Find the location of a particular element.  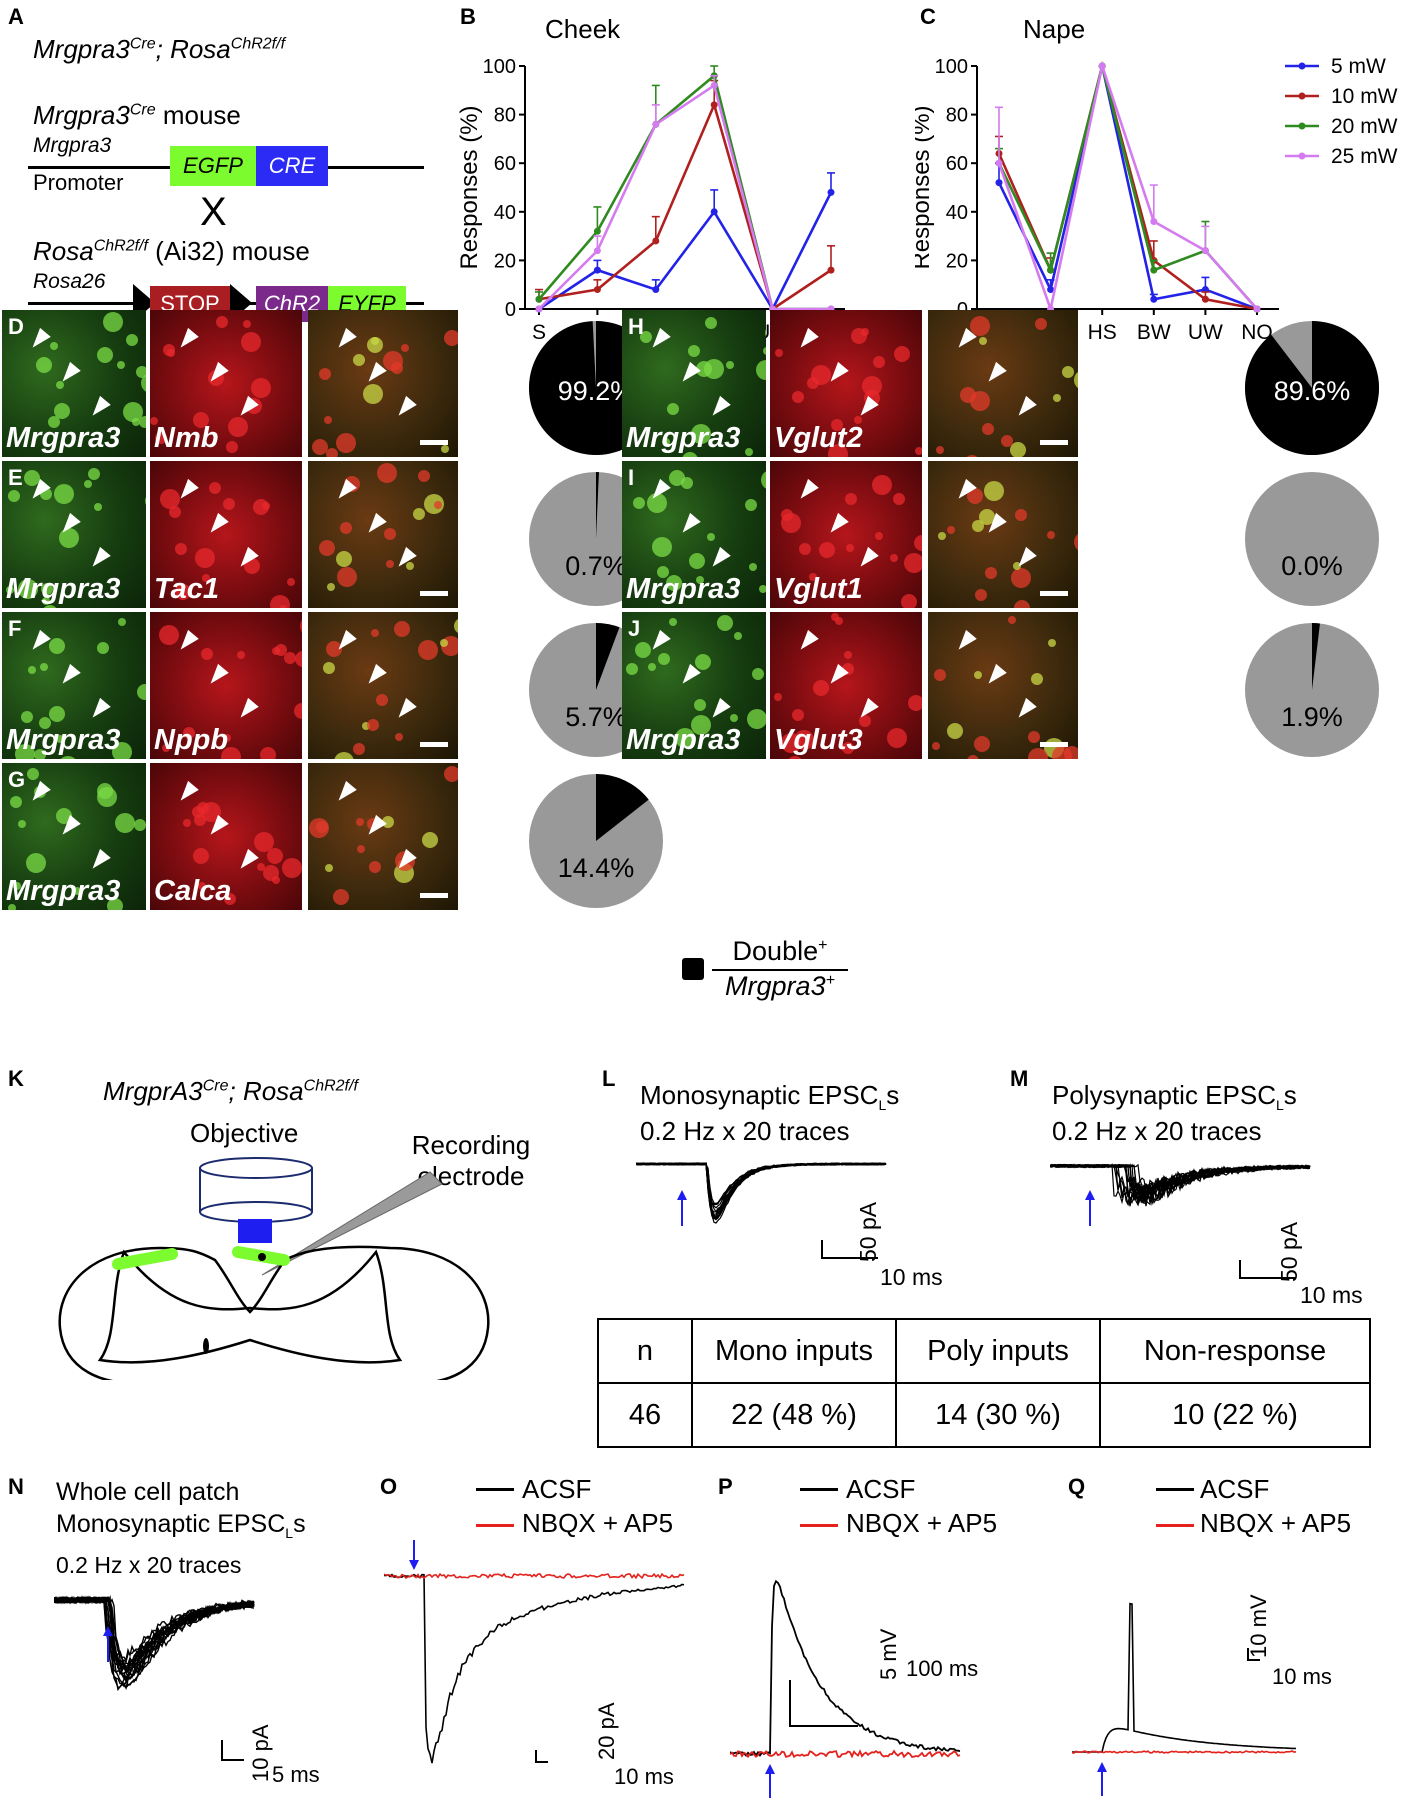

panel-letter-j: J is located at coordinates (634, 628).